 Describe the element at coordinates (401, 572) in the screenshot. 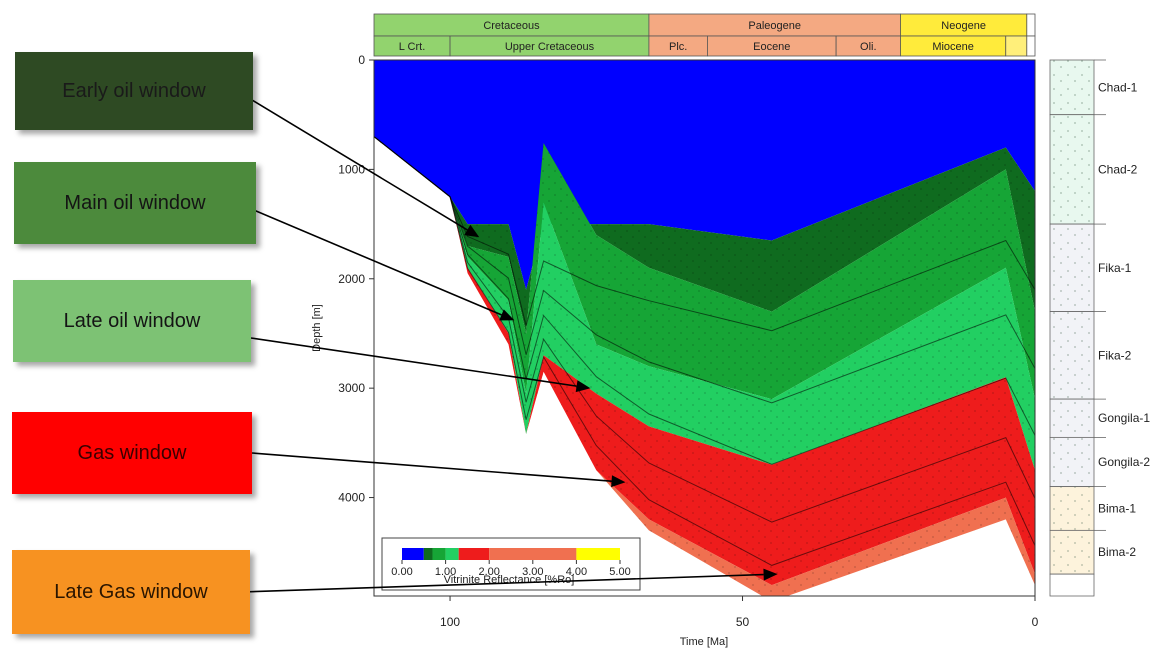

I see `legend-tick-label-0: 0.00` at that location.